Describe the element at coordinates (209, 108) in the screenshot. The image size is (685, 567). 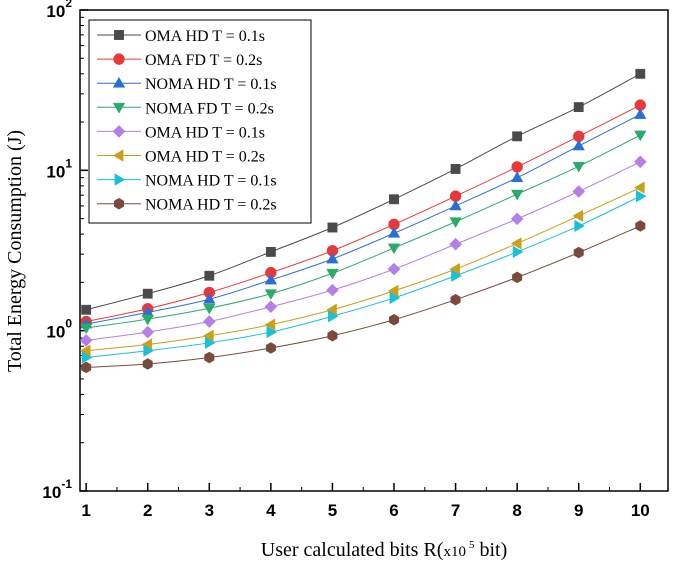
I see `legend-label: NOMA FD T = 0.2s` at that location.